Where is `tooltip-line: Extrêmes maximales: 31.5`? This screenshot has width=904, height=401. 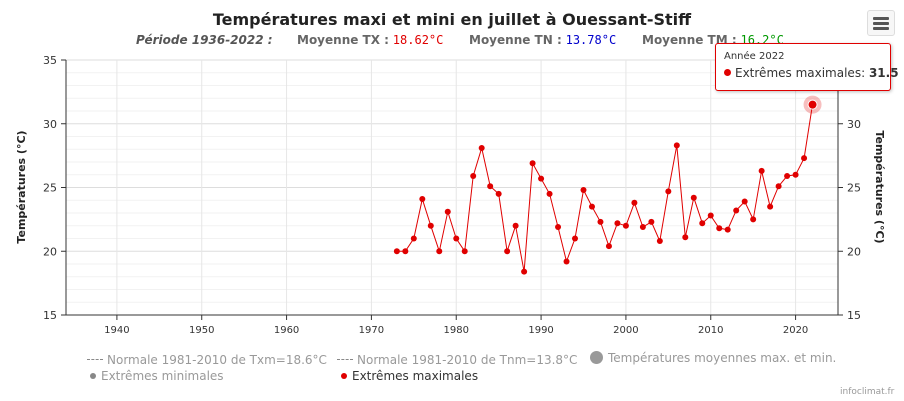 tooltip-line: Extrêmes maximales: 31.5 is located at coordinates (811, 73).